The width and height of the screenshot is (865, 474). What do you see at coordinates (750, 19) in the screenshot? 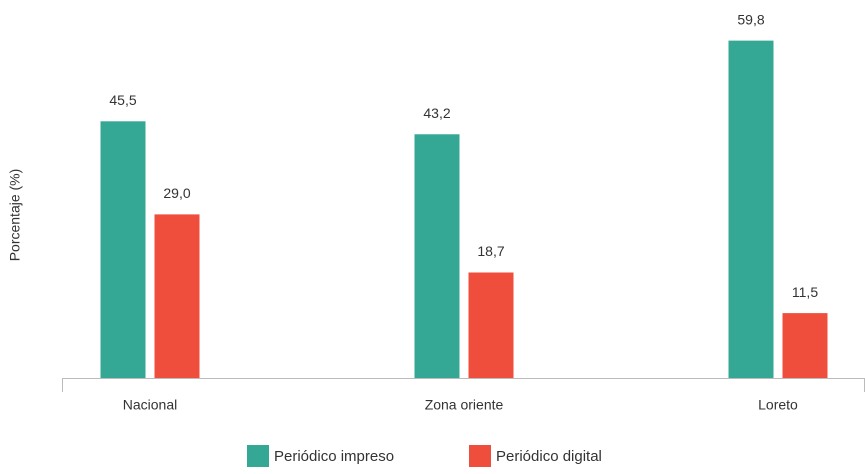
I see `data-label: 59,8` at bounding box center [750, 19].